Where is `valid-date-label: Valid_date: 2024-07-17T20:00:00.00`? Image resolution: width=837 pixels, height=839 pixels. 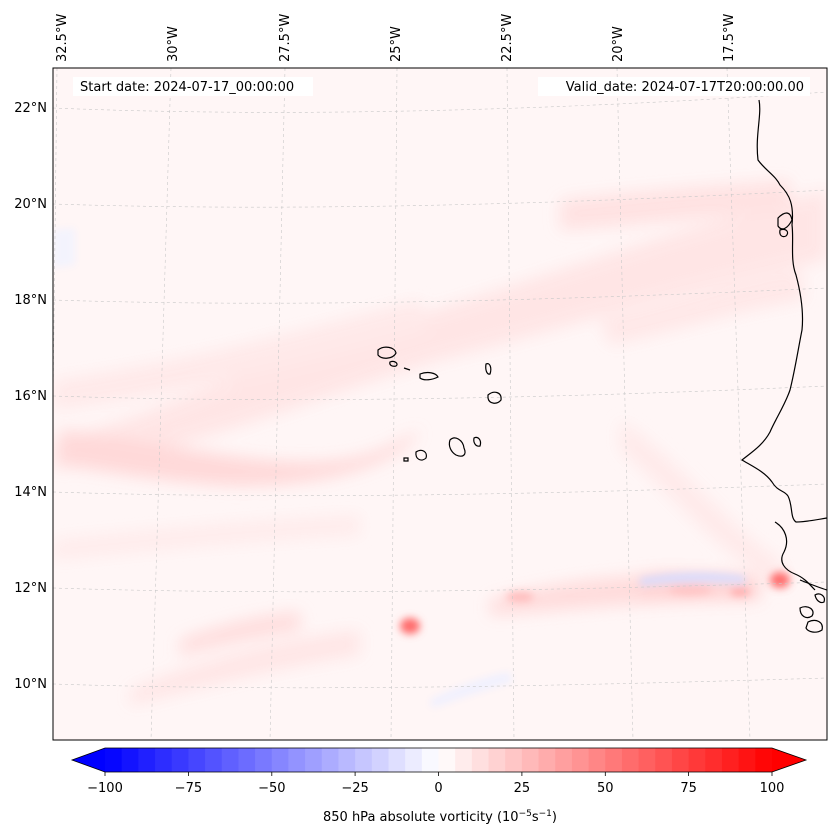 valid-date-label: Valid_date: 2024-07-17T20:00:00.00 is located at coordinates (685, 87).